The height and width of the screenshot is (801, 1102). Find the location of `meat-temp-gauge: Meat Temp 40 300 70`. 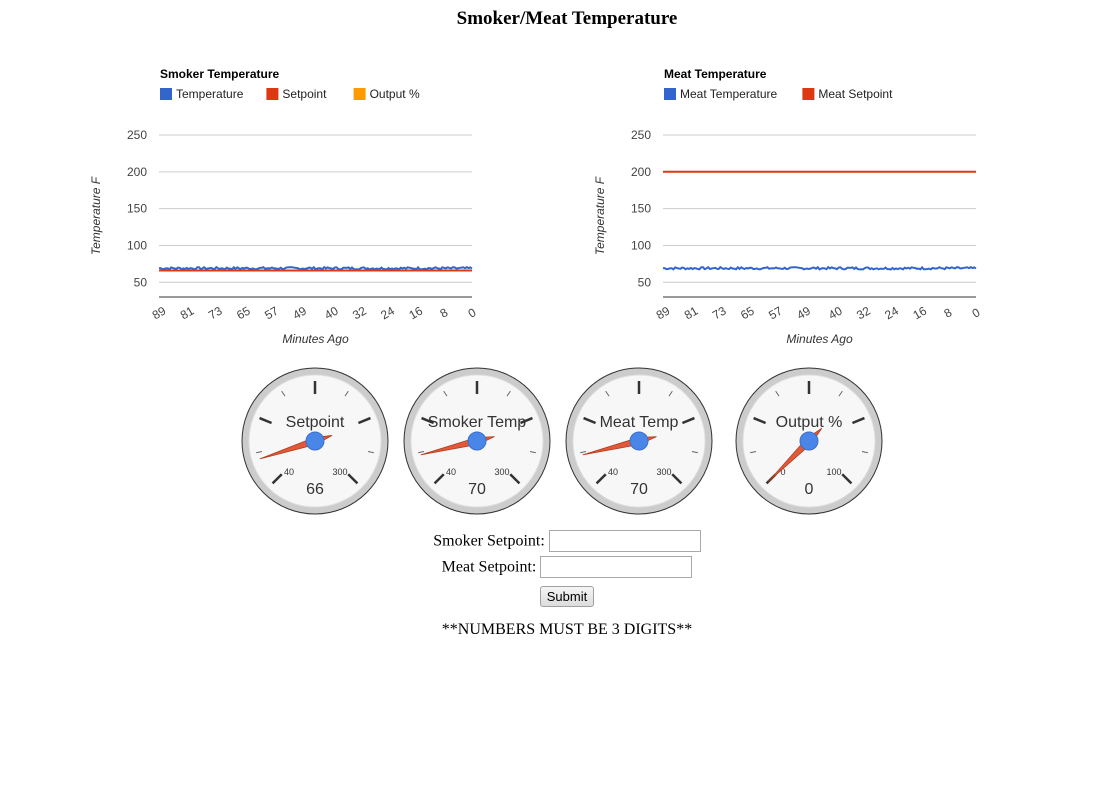

meat-temp-gauge: Meat Temp 40 300 70 is located at coordinates (639, 441).